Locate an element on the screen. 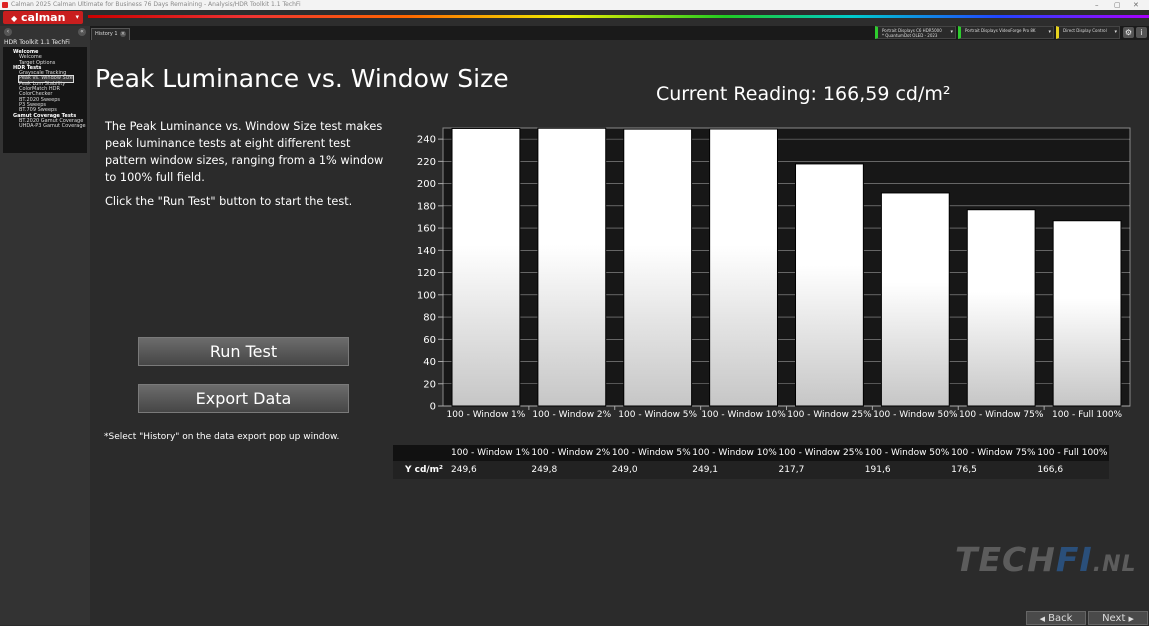 This screenshot has height=626, width=1149. tree-item: HDR Tests is located at coordinates (45, 67).